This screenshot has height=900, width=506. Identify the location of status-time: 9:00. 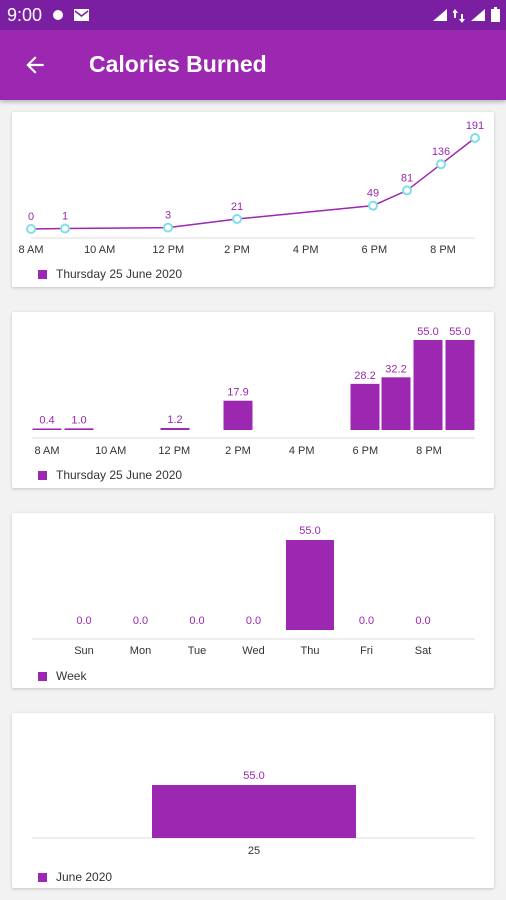
(25, 15).